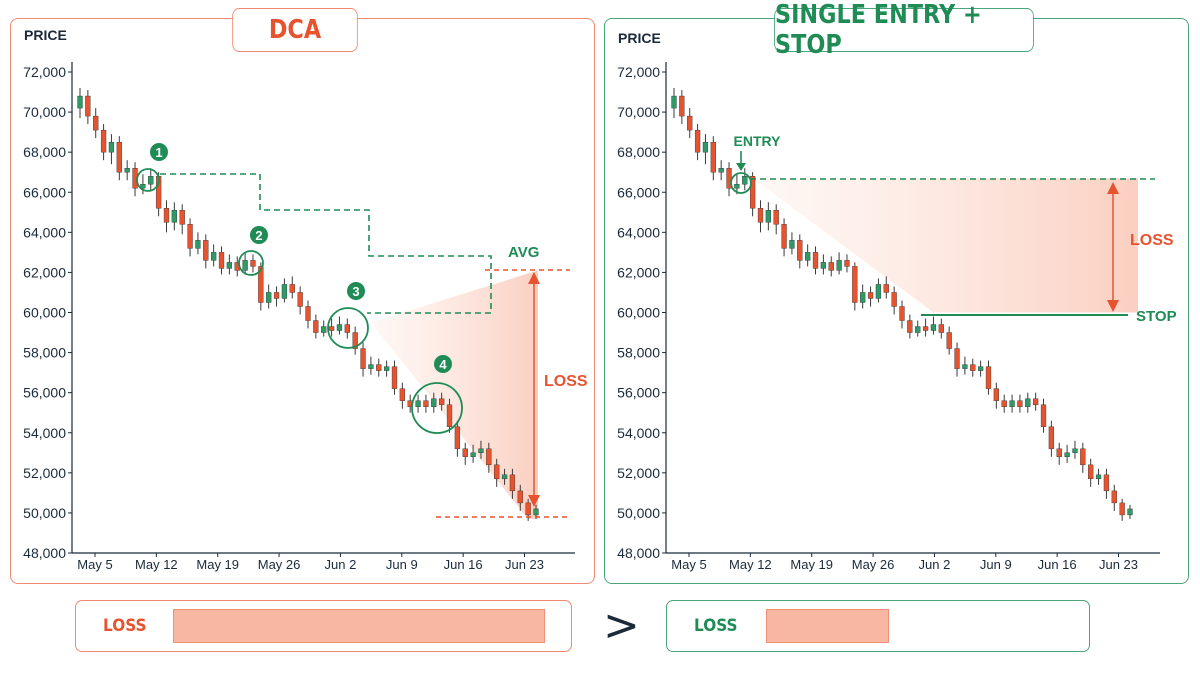  Describe the element at coordinates (638, 72) in the screenshot. I see `single-y-tick-label: 72,000` at that location.